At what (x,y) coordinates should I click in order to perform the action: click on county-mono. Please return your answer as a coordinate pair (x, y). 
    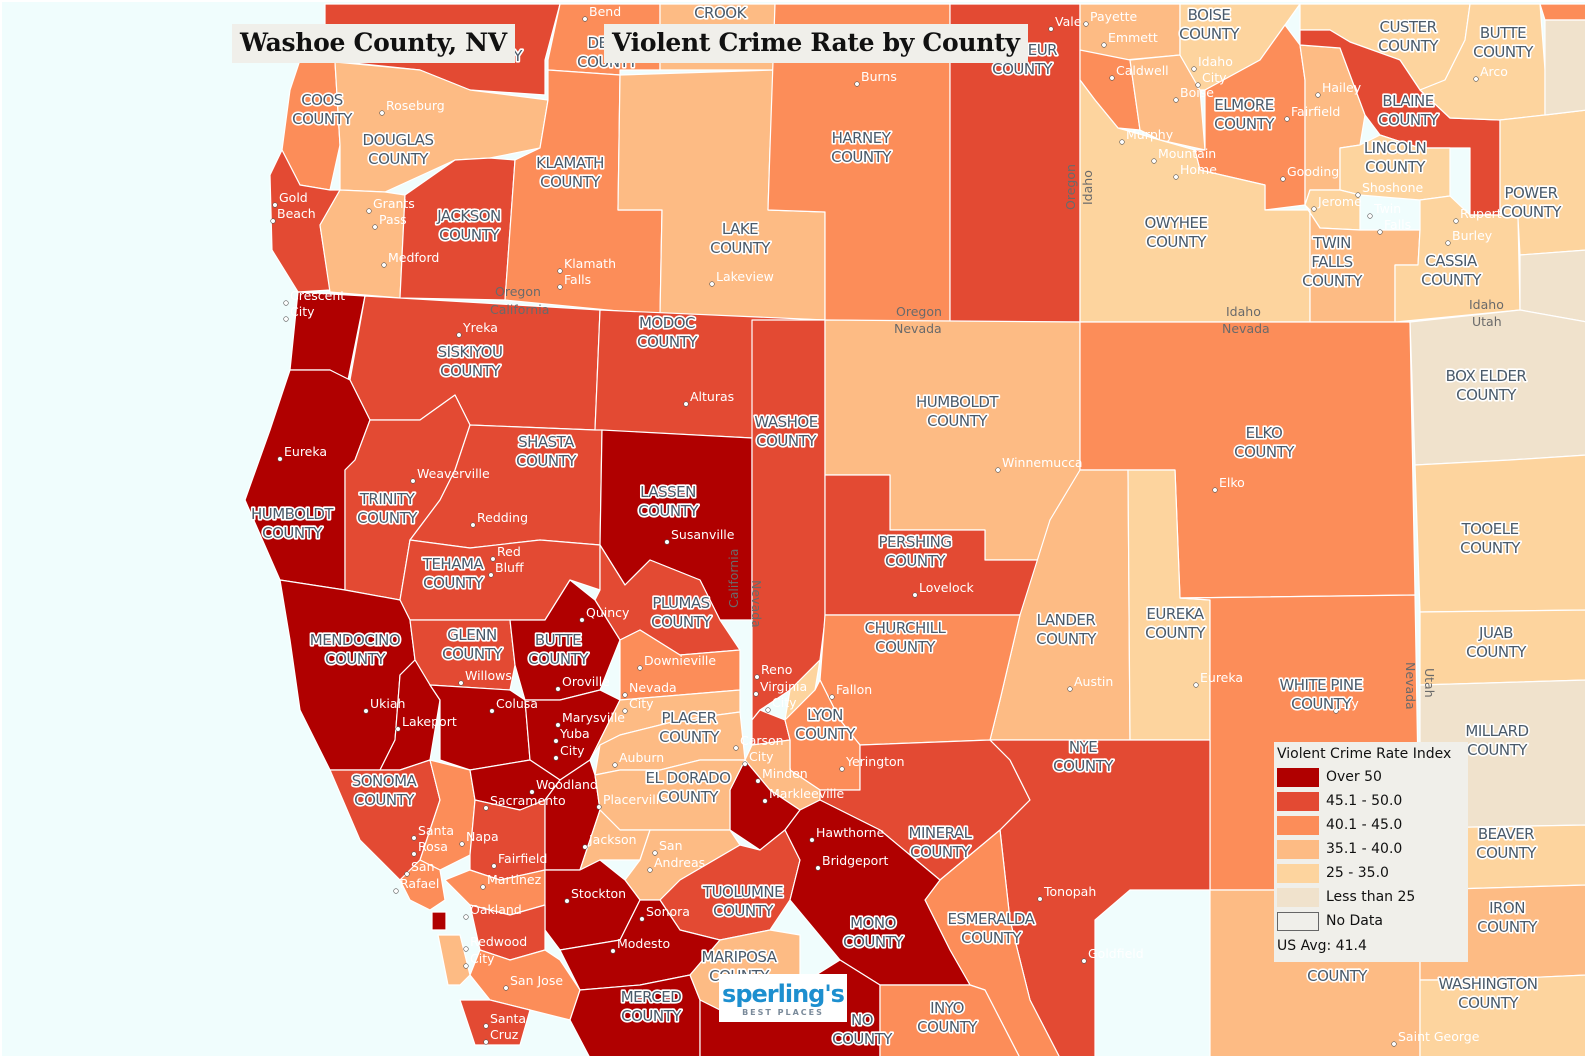
    Looking at the image, I should click on (877, 892).